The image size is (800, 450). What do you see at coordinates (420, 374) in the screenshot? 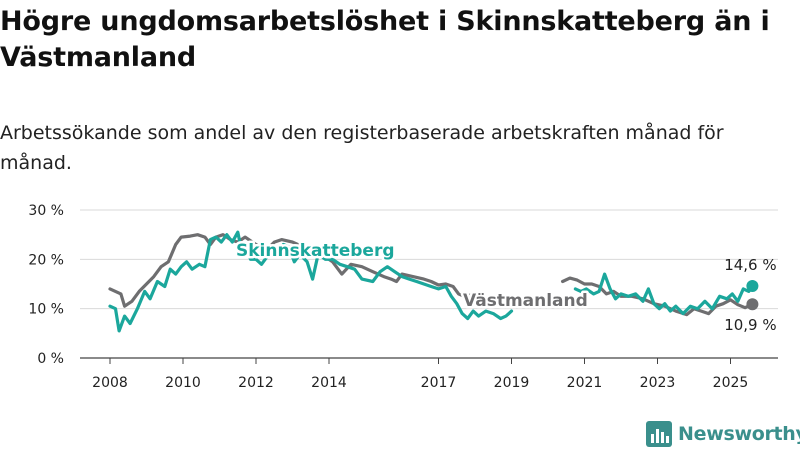
I see `x-axis: 2008 2010 2012 2014 2017 2019 2021 2023 2025` at bounding box center [420, 374].